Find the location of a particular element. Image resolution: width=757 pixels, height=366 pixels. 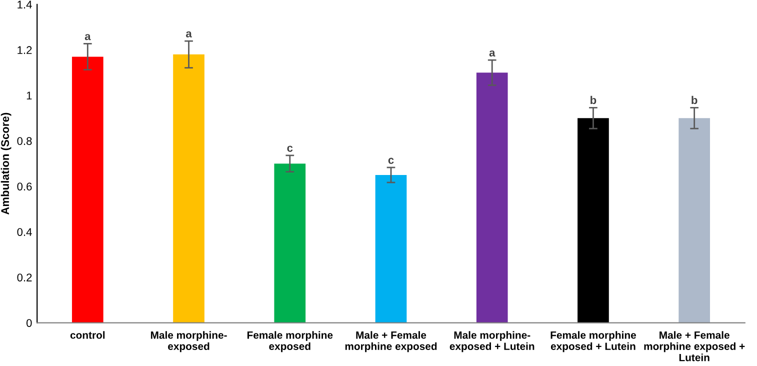

y-tick-label: 1 is located at coordinates (29, 96).